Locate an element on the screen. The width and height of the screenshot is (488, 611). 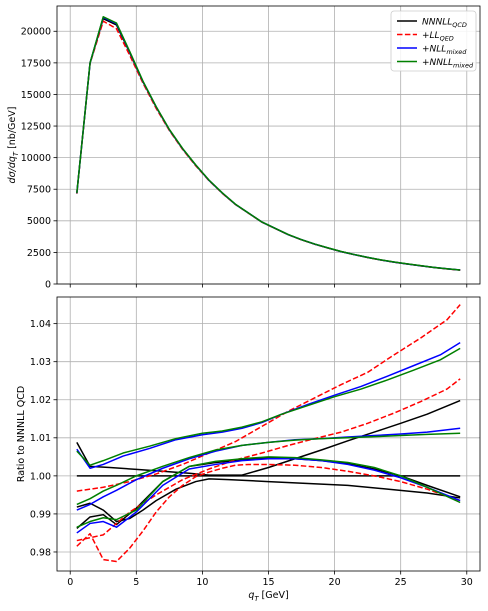
bottom-xtick-label-0: 0 is located at coordinates (70, 582).